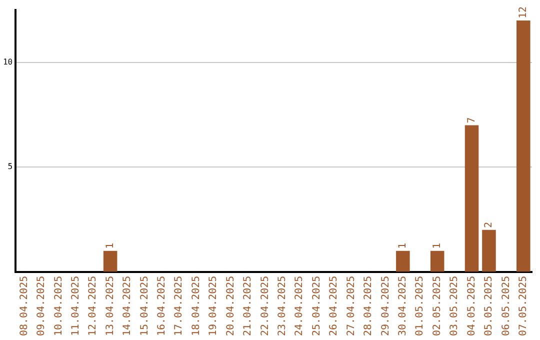 This screenshot has width=540, height=340. What do you see at coordinates (472, 306) in the screenshot?
I see `x-tick-label: 04.05.2025` at bounding box center [472, 306].